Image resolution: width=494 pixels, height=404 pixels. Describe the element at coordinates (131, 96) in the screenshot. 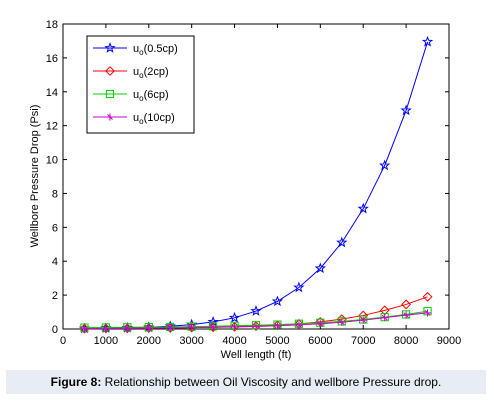

I see `legend-item: uo(6cp)` at that location.